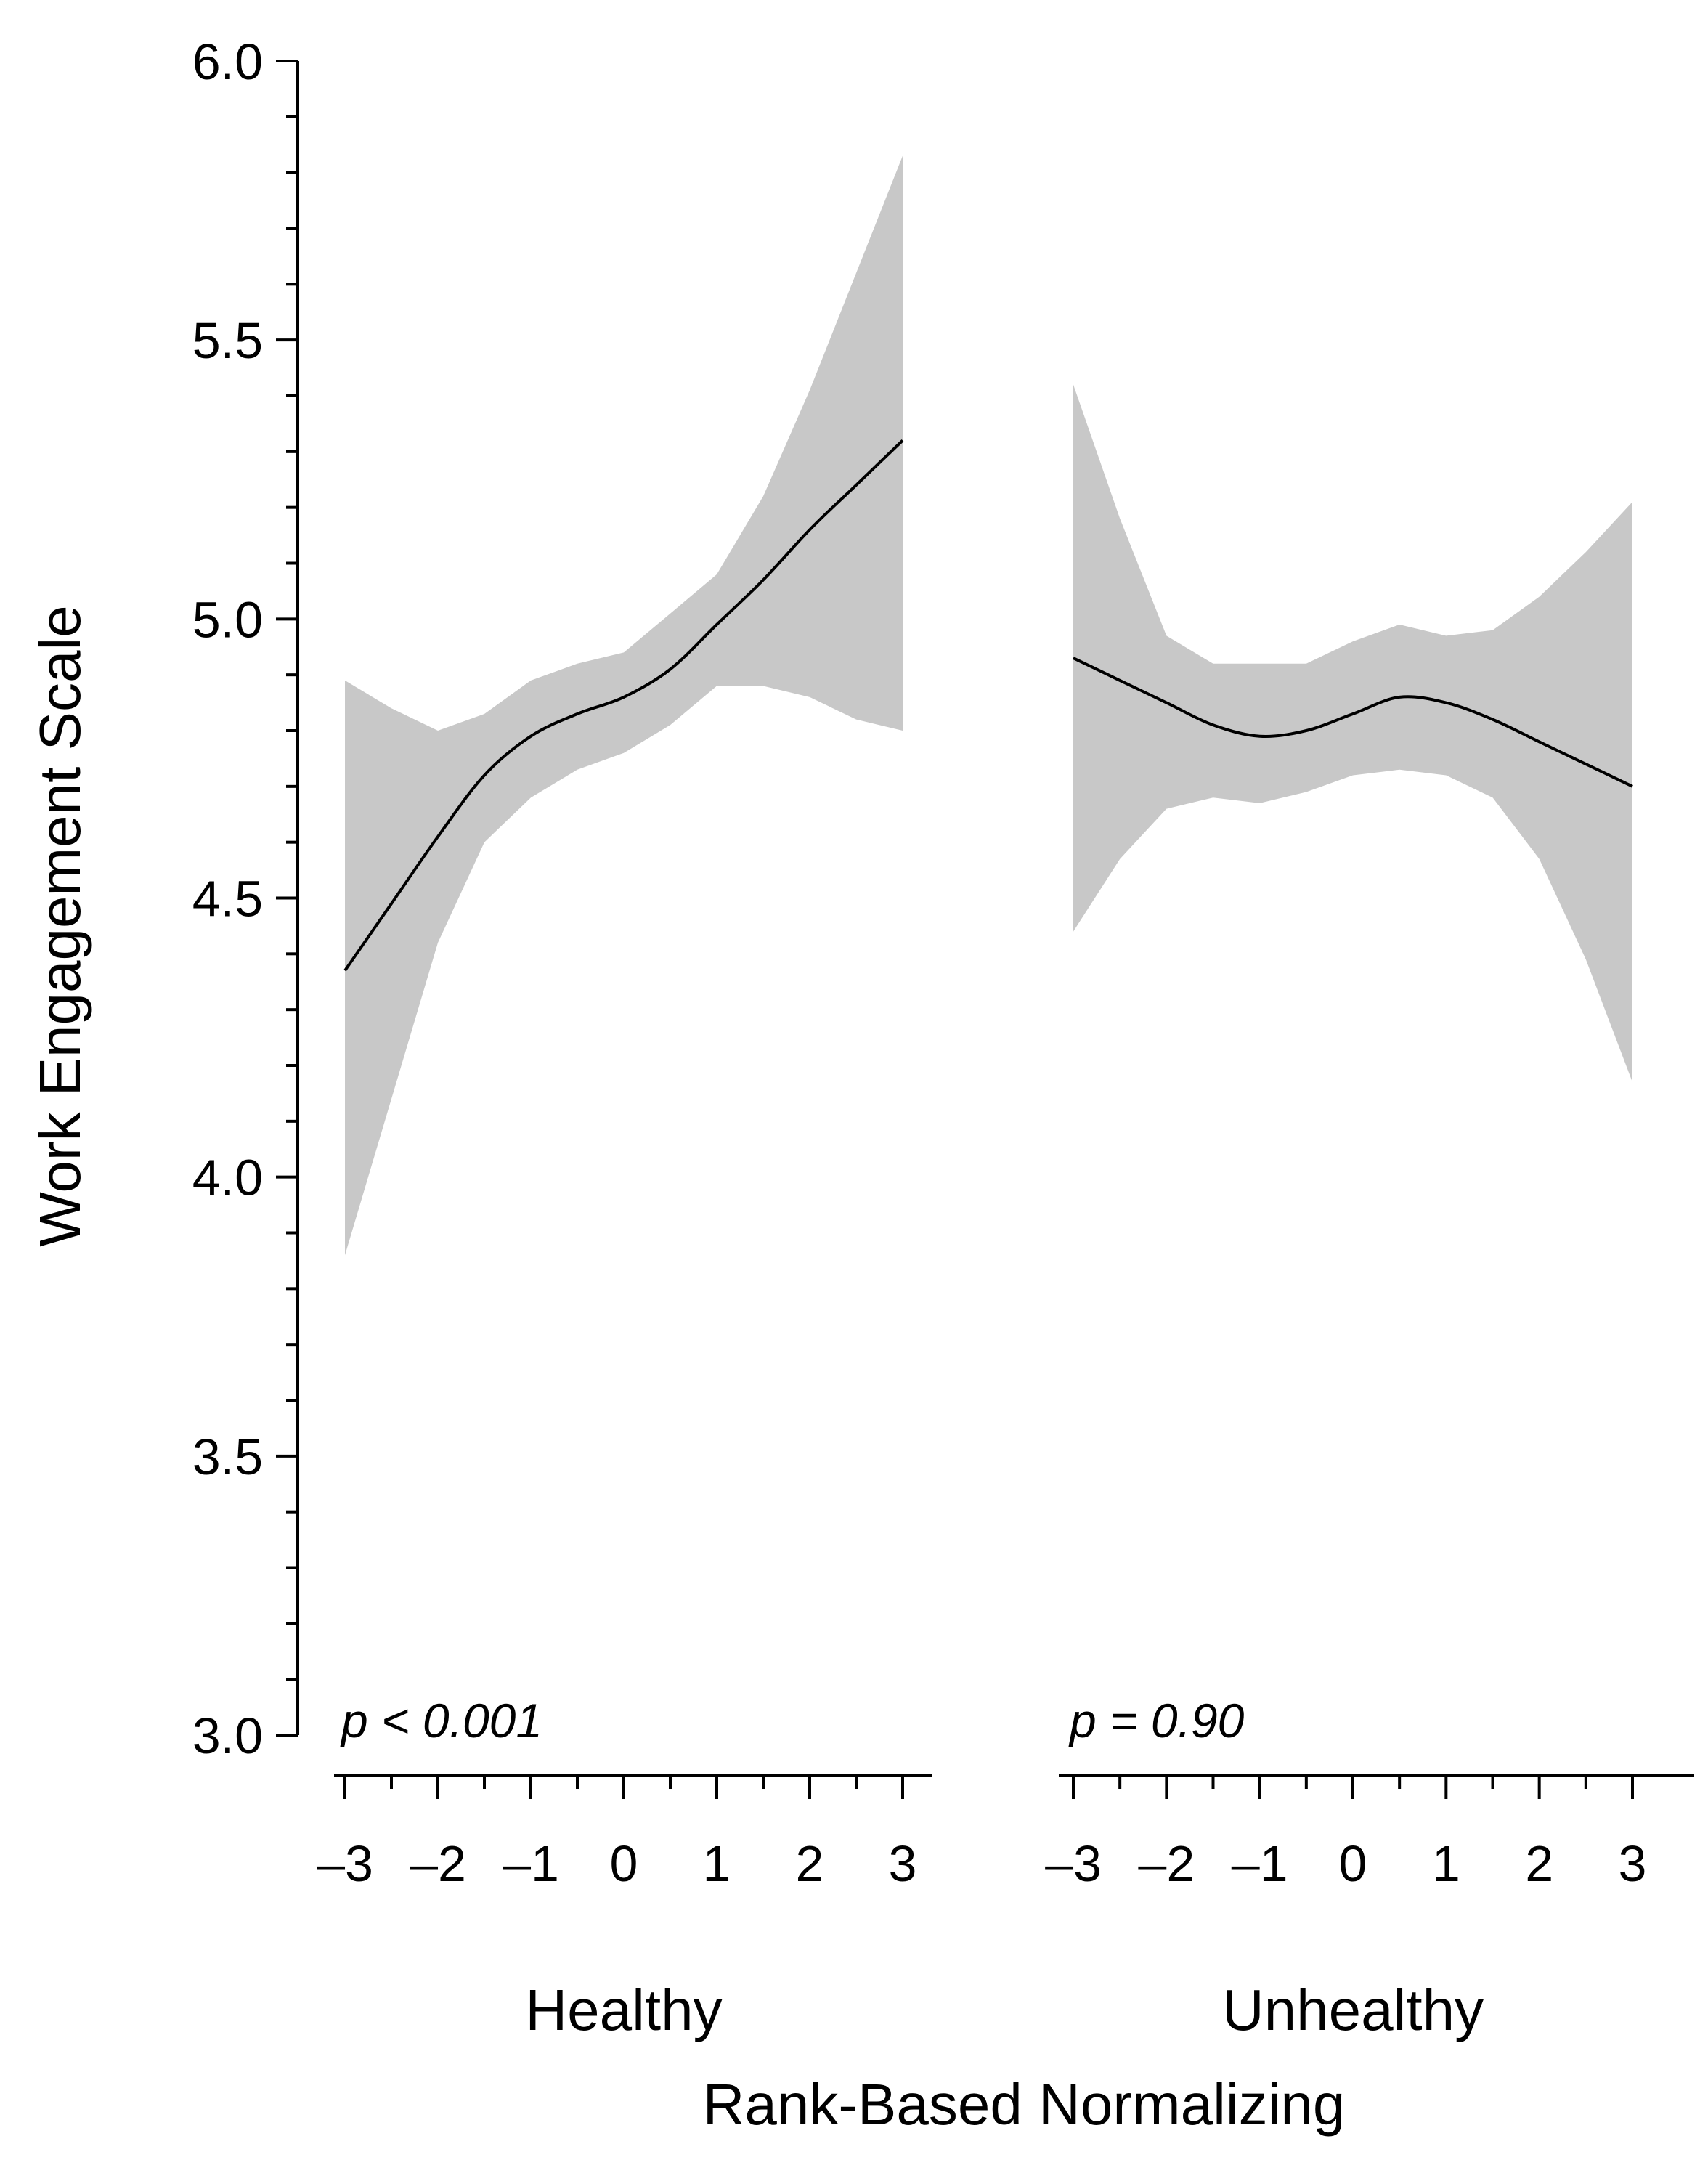 The height and width of the screenshot is (2173, 1708). Describe the element at coordinates (227, 61) in the screenshot. I see `y-tick-label: 6.0` at that location.